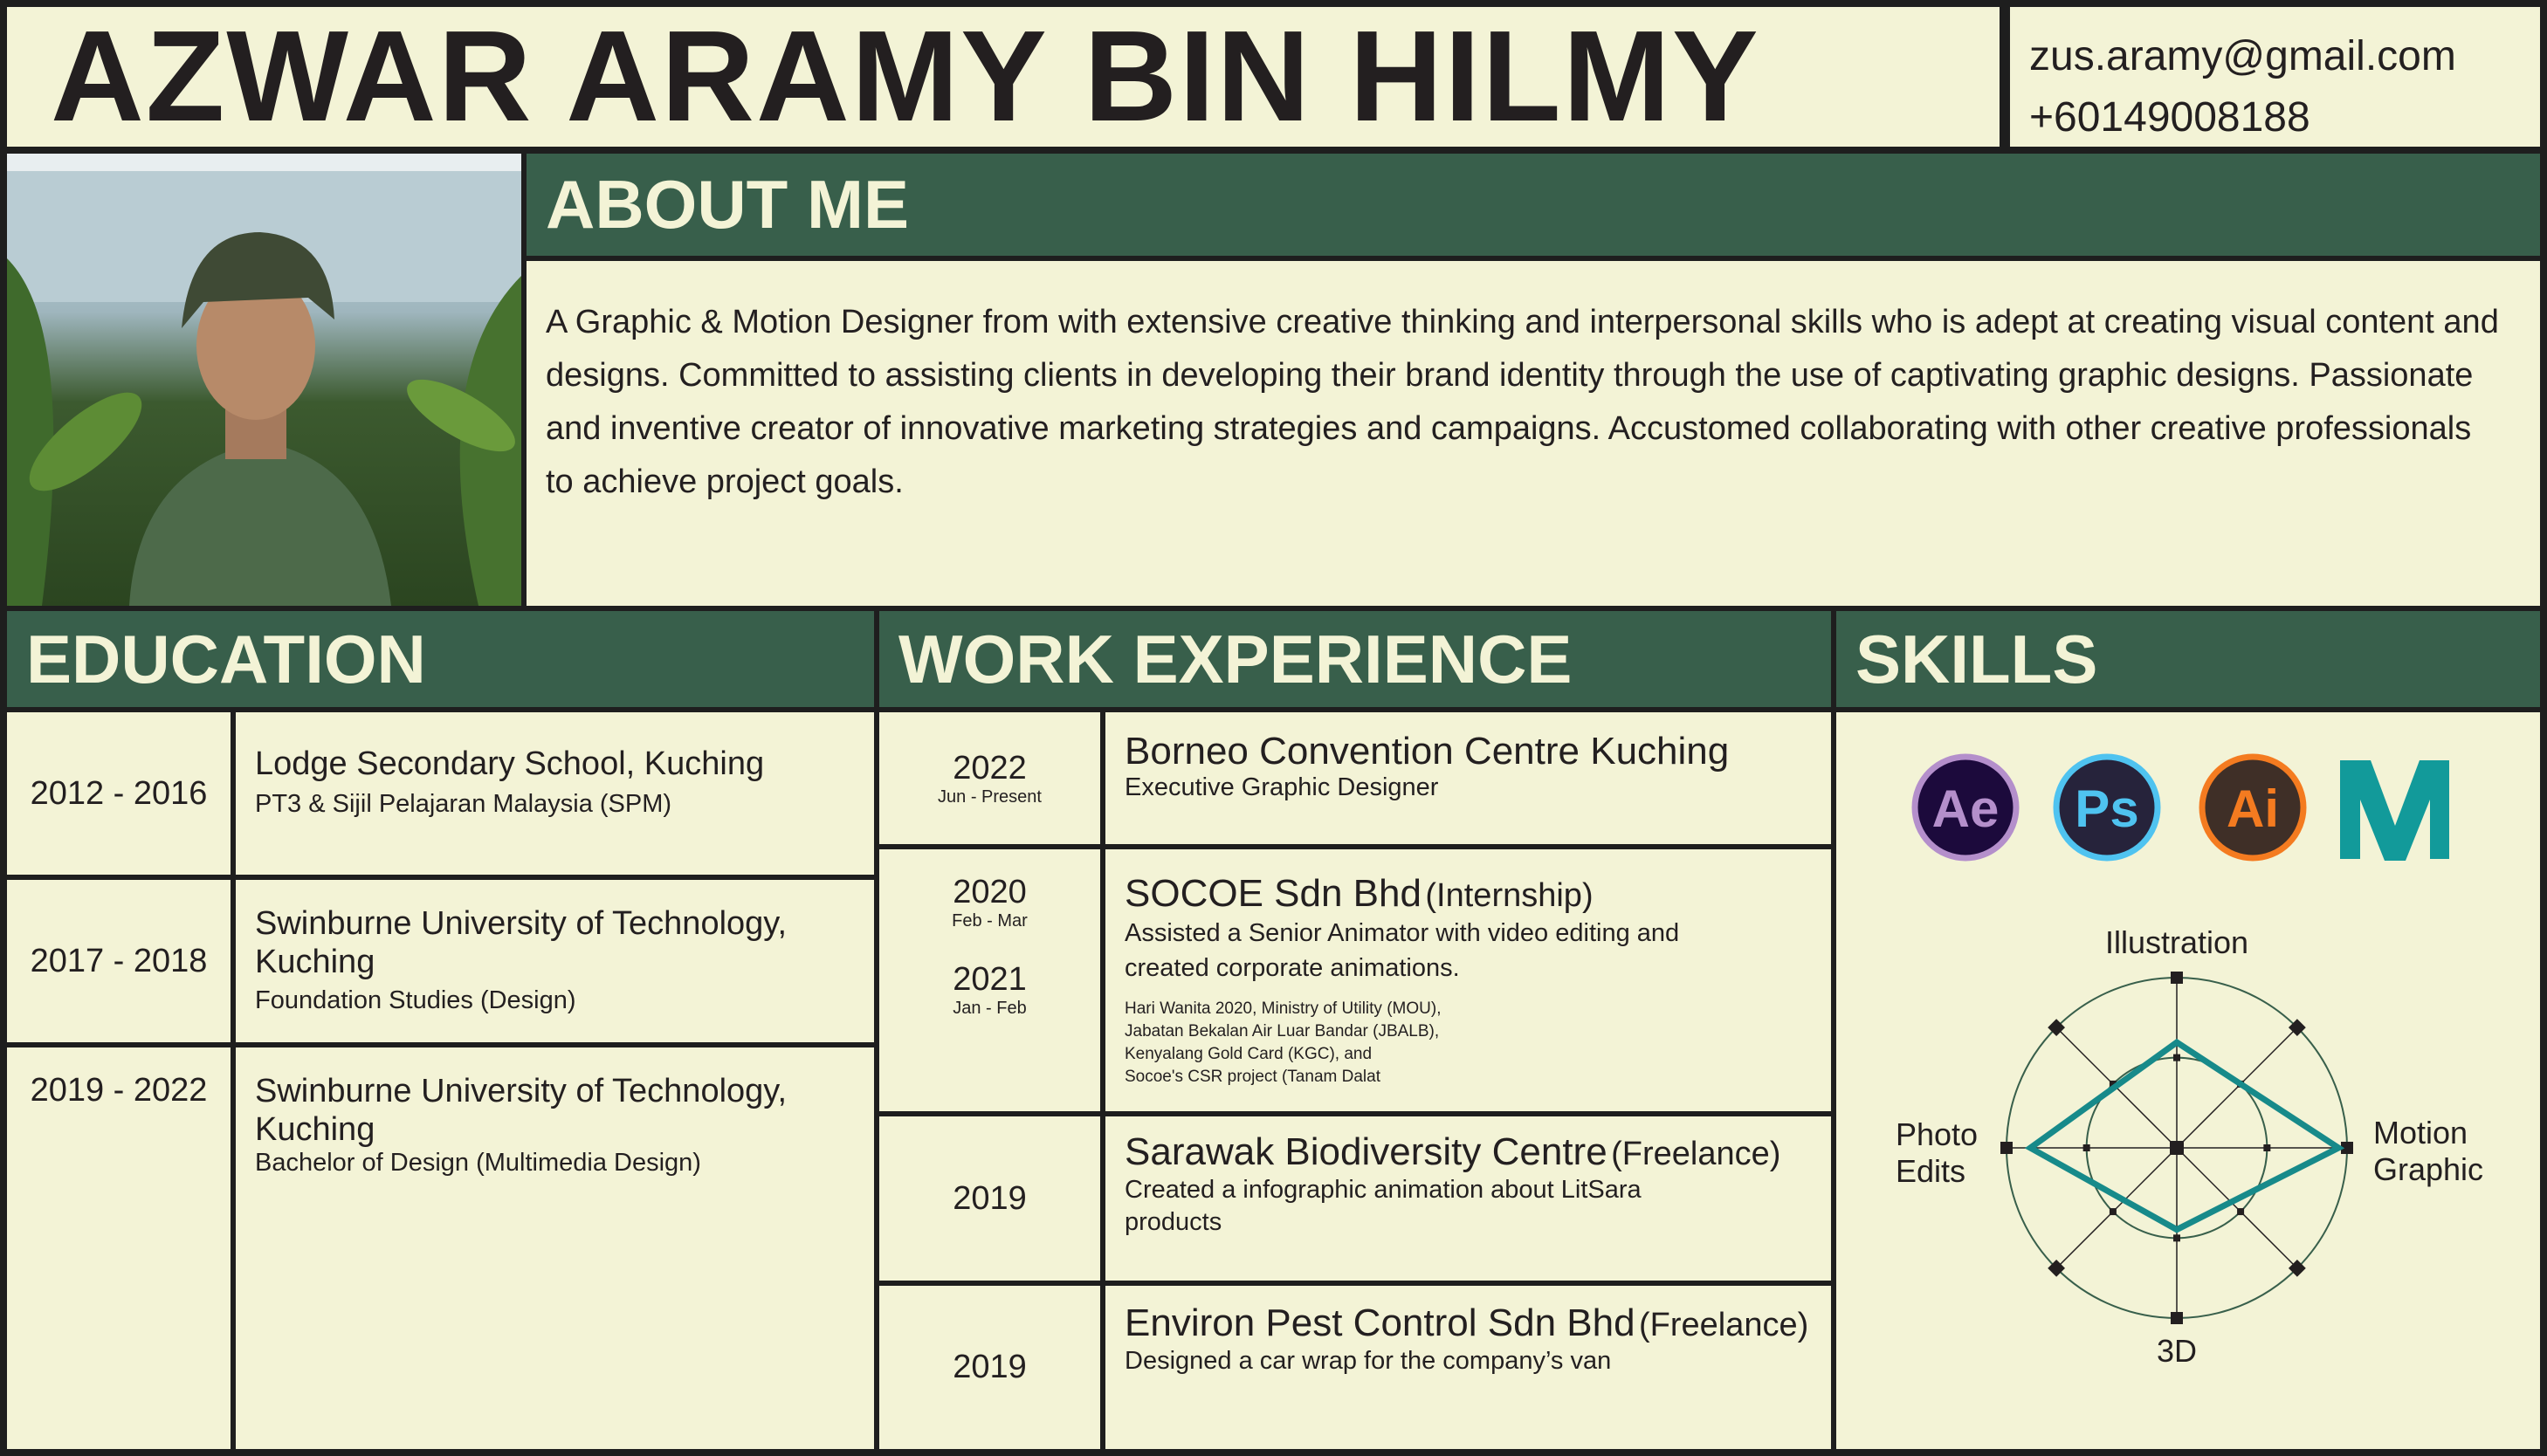  I want to click on illustrator-icon-label: Ai, so click(2253, 809).